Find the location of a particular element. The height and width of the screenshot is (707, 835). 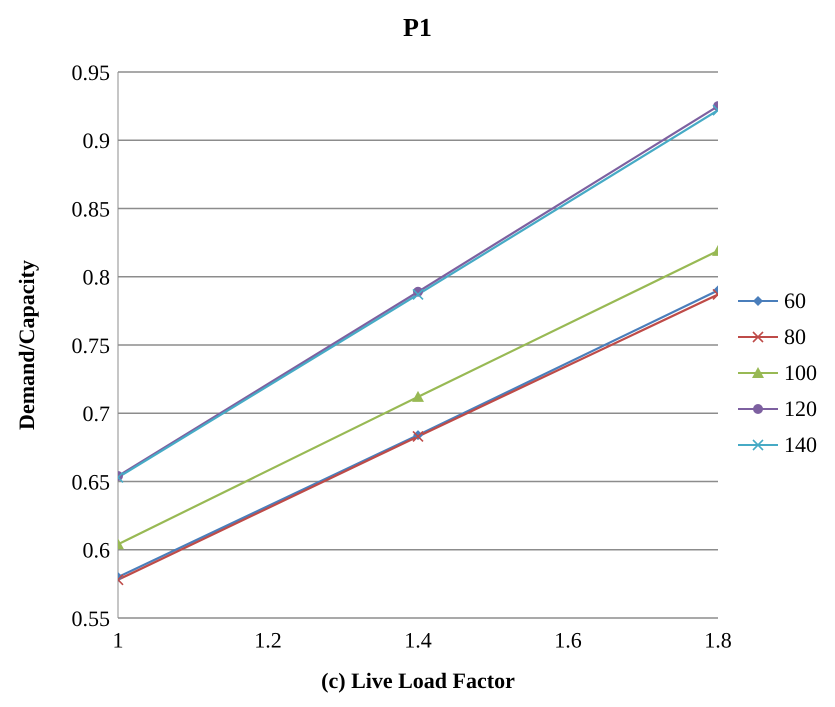

x-tick-label: 1.6 is located at coordinates (568, 640).